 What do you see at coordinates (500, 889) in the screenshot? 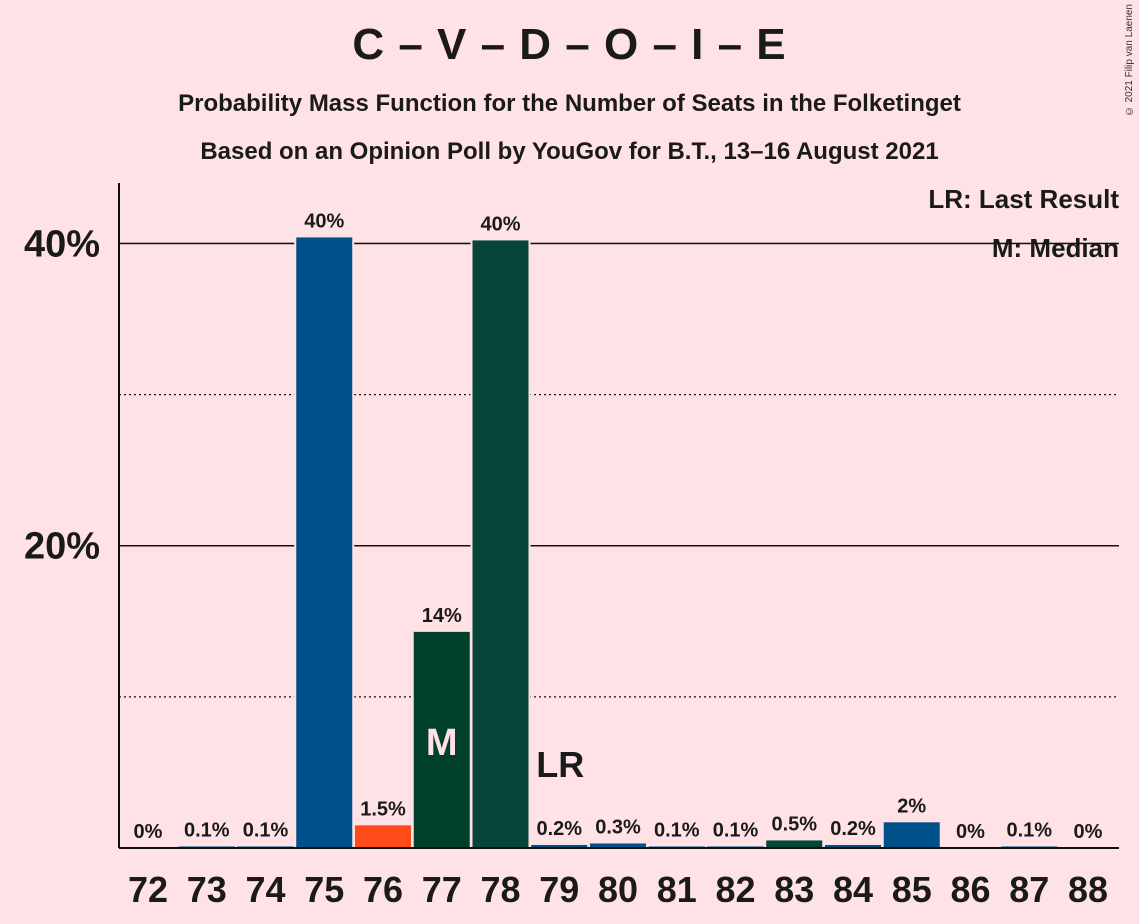
I see `x-tick-label: 78` at bounding box center [500, 889].